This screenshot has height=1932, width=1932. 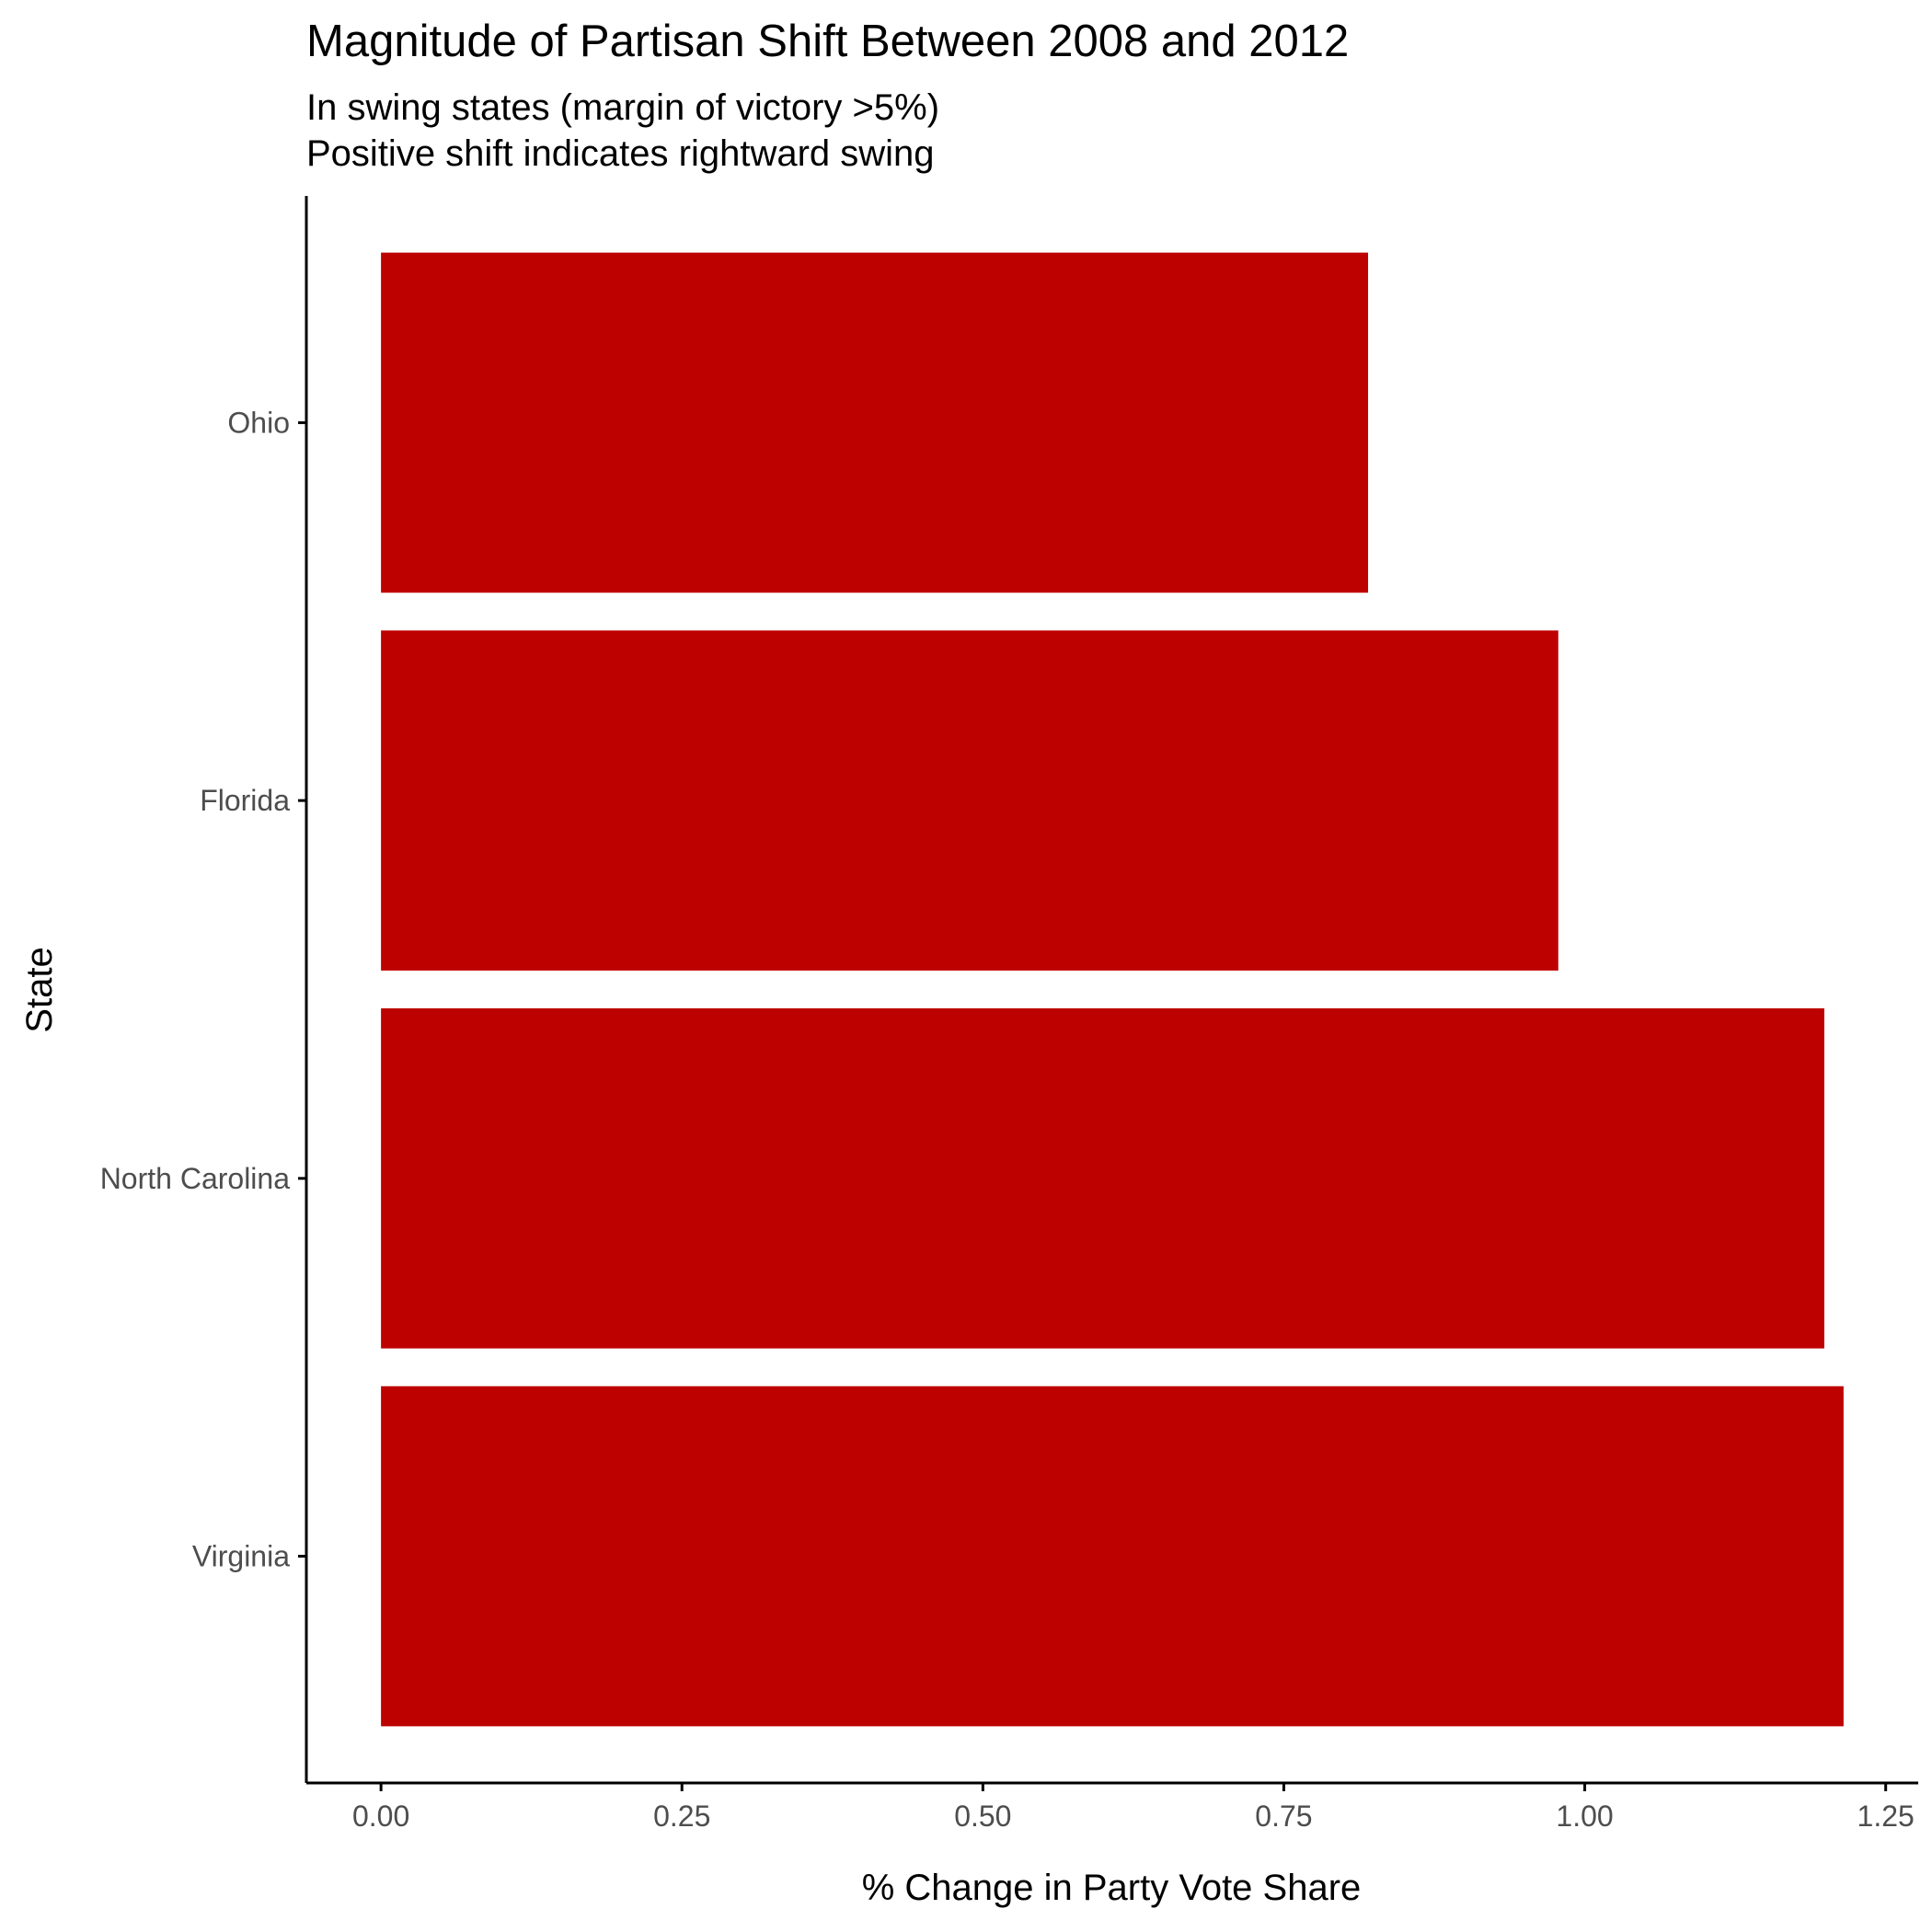 I want to click on y-axis-title: State, so click(x=39, y=989).